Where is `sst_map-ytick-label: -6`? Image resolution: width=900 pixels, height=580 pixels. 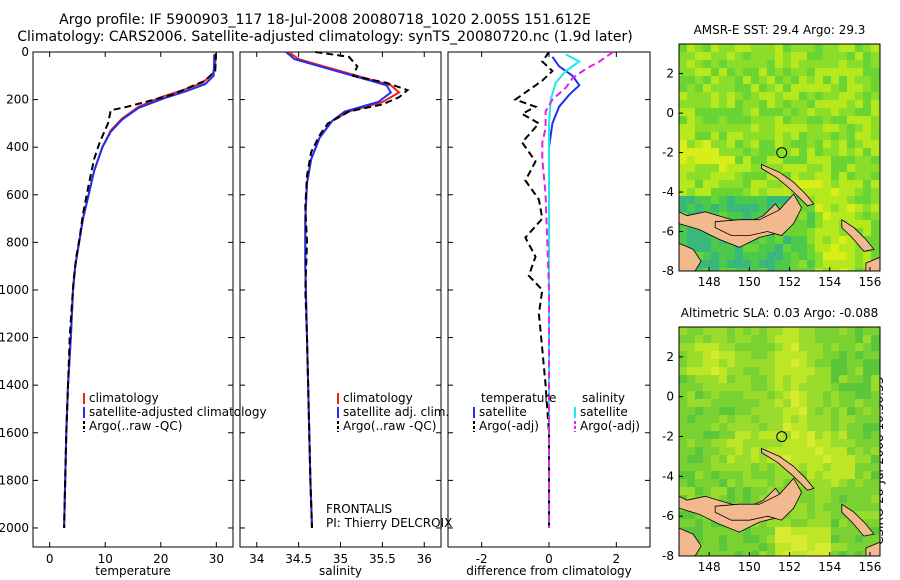 sst_map-ytick-label: -6 is located at coordinates (668, 232).